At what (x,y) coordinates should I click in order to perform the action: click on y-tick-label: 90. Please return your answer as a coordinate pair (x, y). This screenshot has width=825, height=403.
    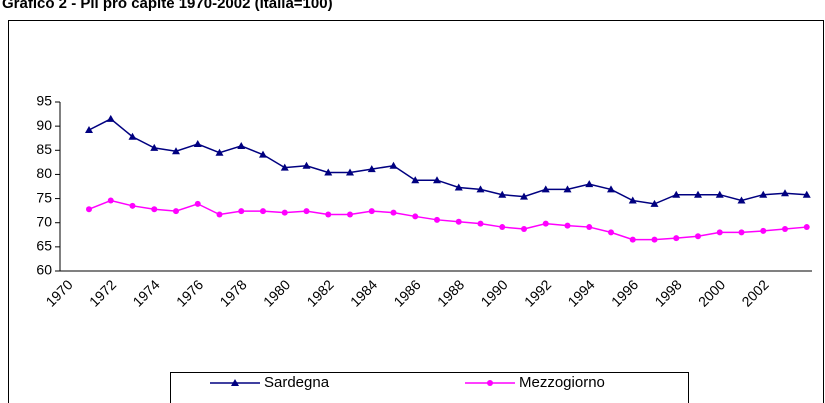
    Looking at the image, I should click on (44, 125).